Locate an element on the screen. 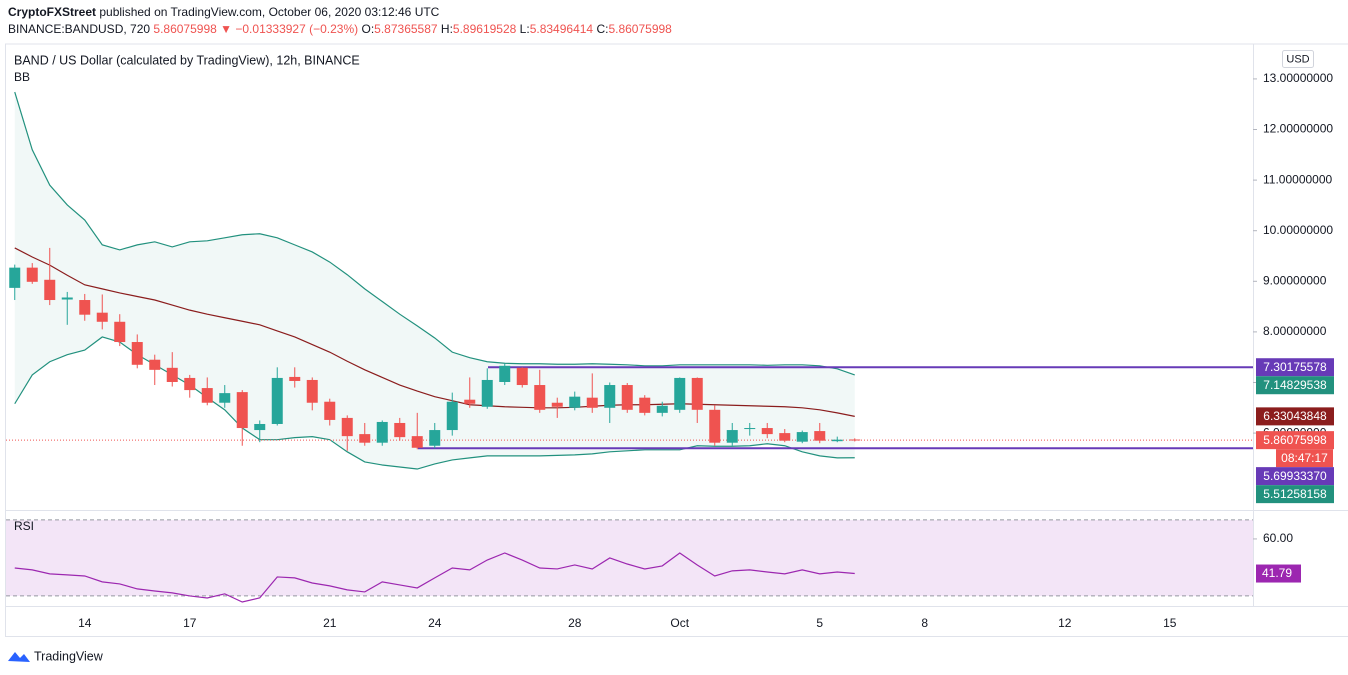 The image size is (1348, 675). rsi-tick-label: 60.00 is located at coordinates (1278, 538).